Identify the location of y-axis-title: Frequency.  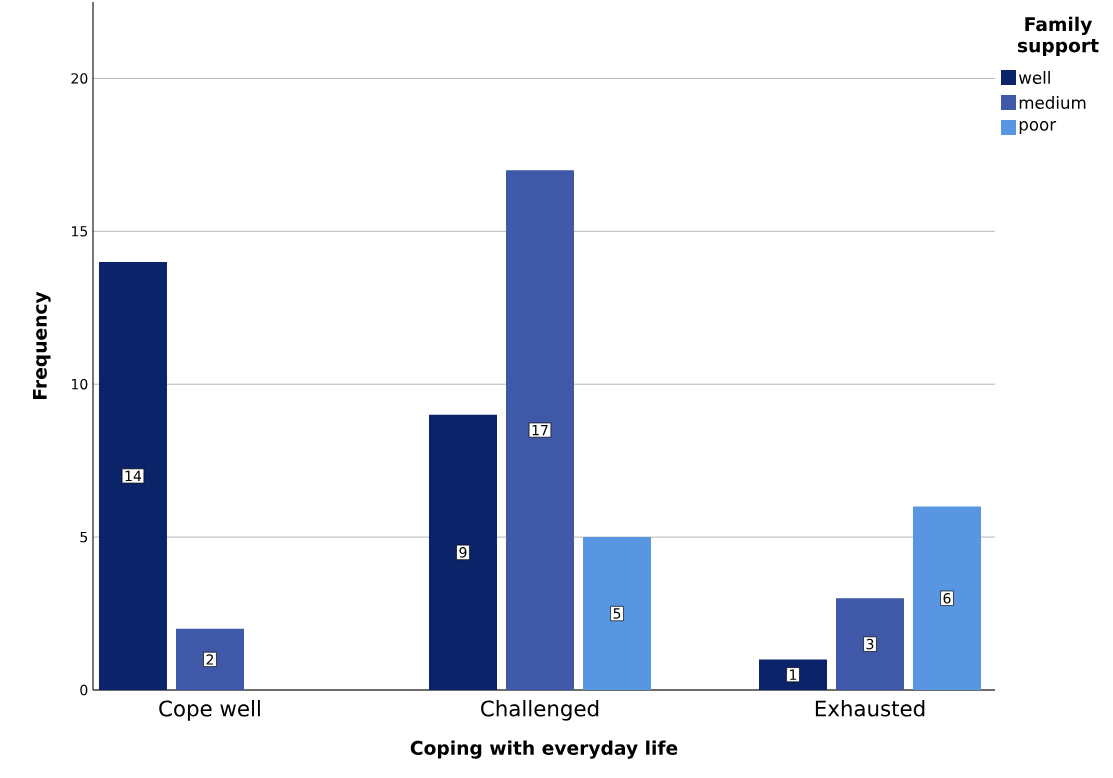
(42, 345).